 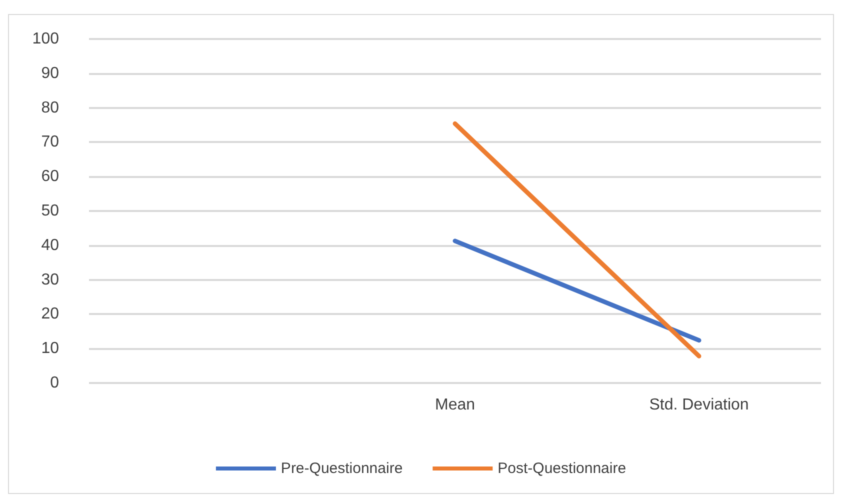 What do you see at coordinates (50, 211) in the screenshot?
I see `y-tick-label: 50` at bounding box center [50, 211].